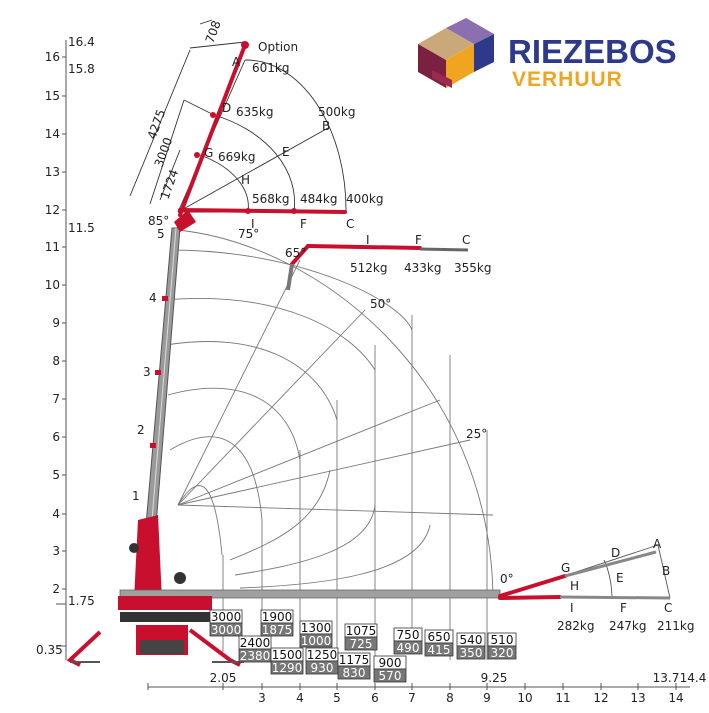  I want to click on boom-section-1: 1, so click(136, 496).